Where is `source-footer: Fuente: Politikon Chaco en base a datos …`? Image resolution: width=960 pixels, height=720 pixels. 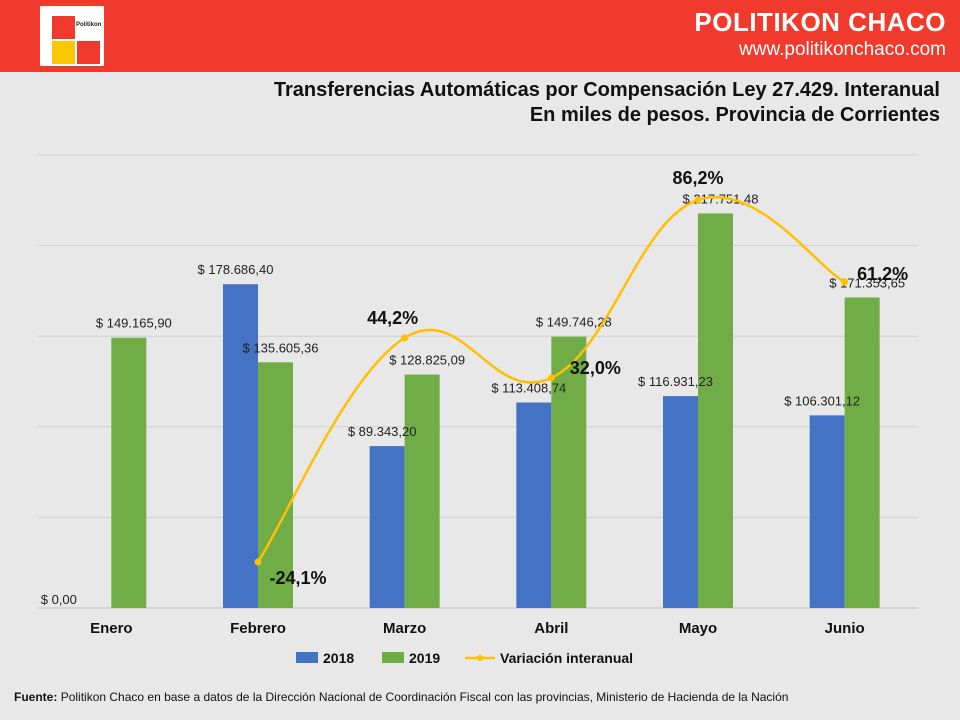
source-footer: Fuente: Politikon Chaco en base a datos … is located at coordinates (401, 697).